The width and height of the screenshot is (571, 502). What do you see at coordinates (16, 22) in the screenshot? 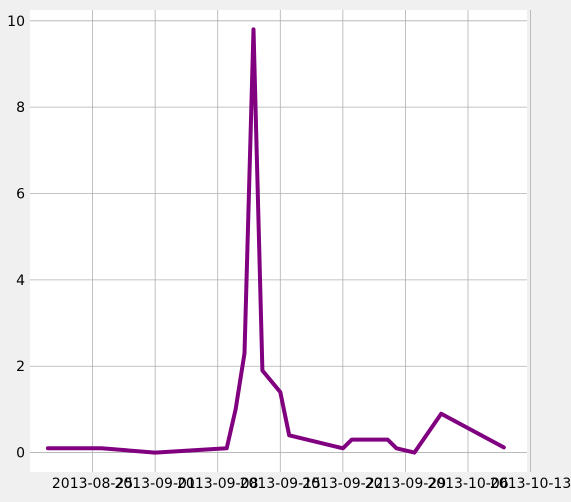
I see `y-tick-label: 10` at bounding box center [16, 22].